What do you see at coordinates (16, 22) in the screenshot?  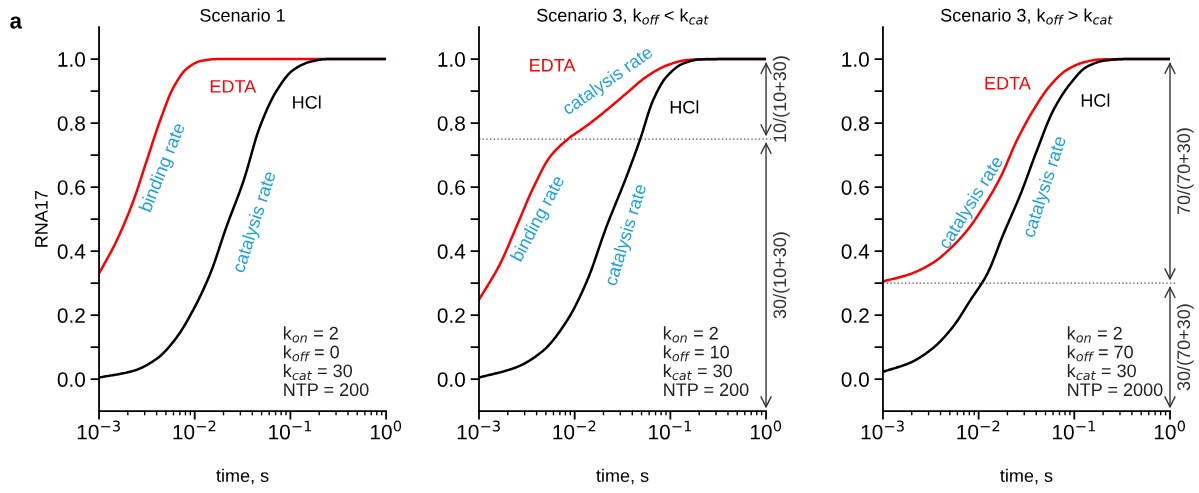 I see `text: a` at bounding box center [16, 22].